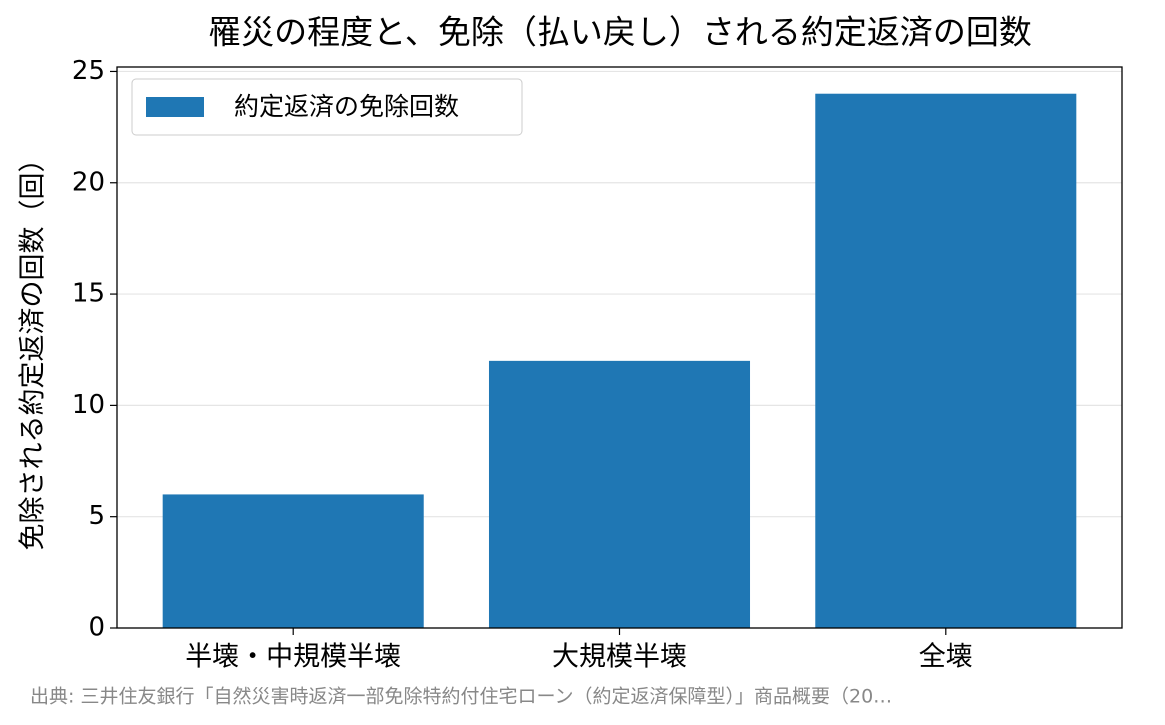 The height and width of the screenshot is (725, 1165). I want to click on y-tick-label: 5, so click(96, 516).